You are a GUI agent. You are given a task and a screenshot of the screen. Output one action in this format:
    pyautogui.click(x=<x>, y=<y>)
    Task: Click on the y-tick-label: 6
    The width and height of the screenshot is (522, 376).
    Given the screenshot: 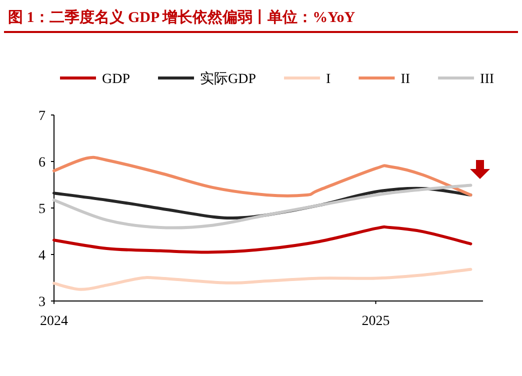 What is the action you would take?
    pyautogui.click(x=42, y=163)
    